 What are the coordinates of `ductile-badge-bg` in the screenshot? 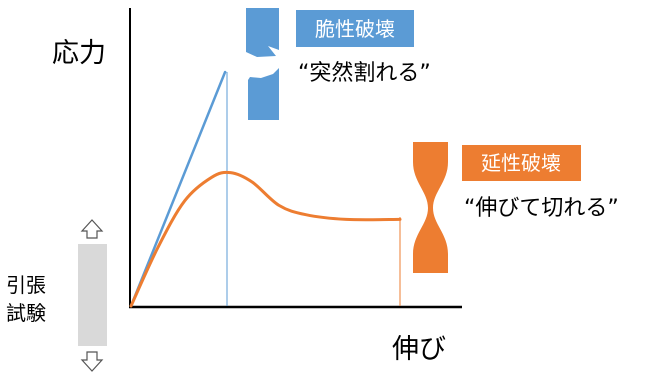 It's located at (521, 163).